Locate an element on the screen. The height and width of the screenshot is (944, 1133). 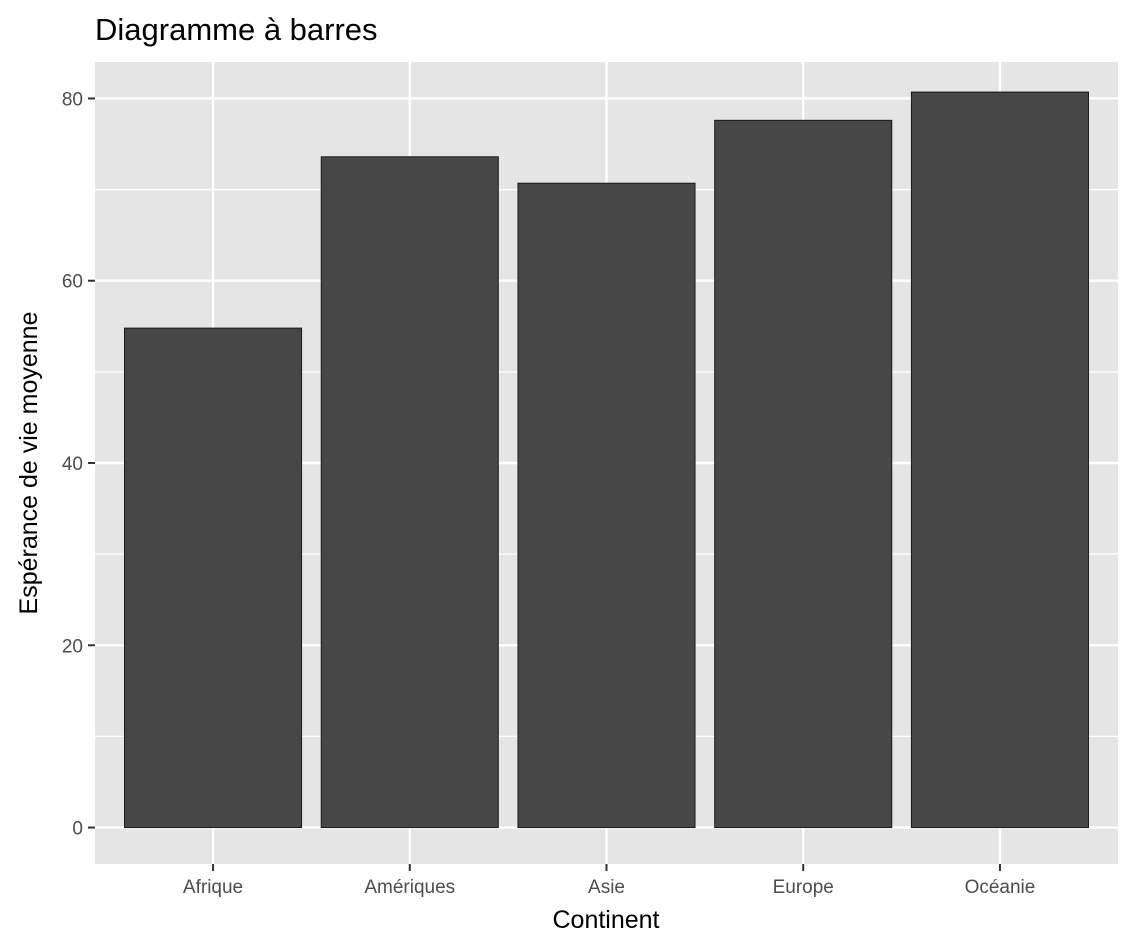
y-axis-title: Espérance de vie moyenne is located at coordinates (29, 463).